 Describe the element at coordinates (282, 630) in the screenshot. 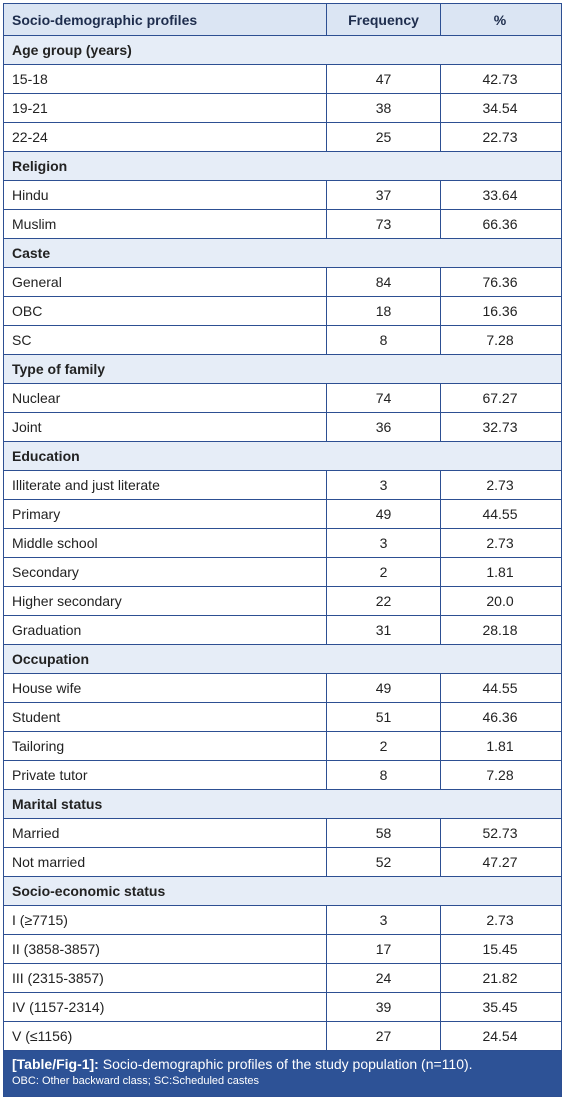

I see `data-row: Graduation 31 28.18` at that location.